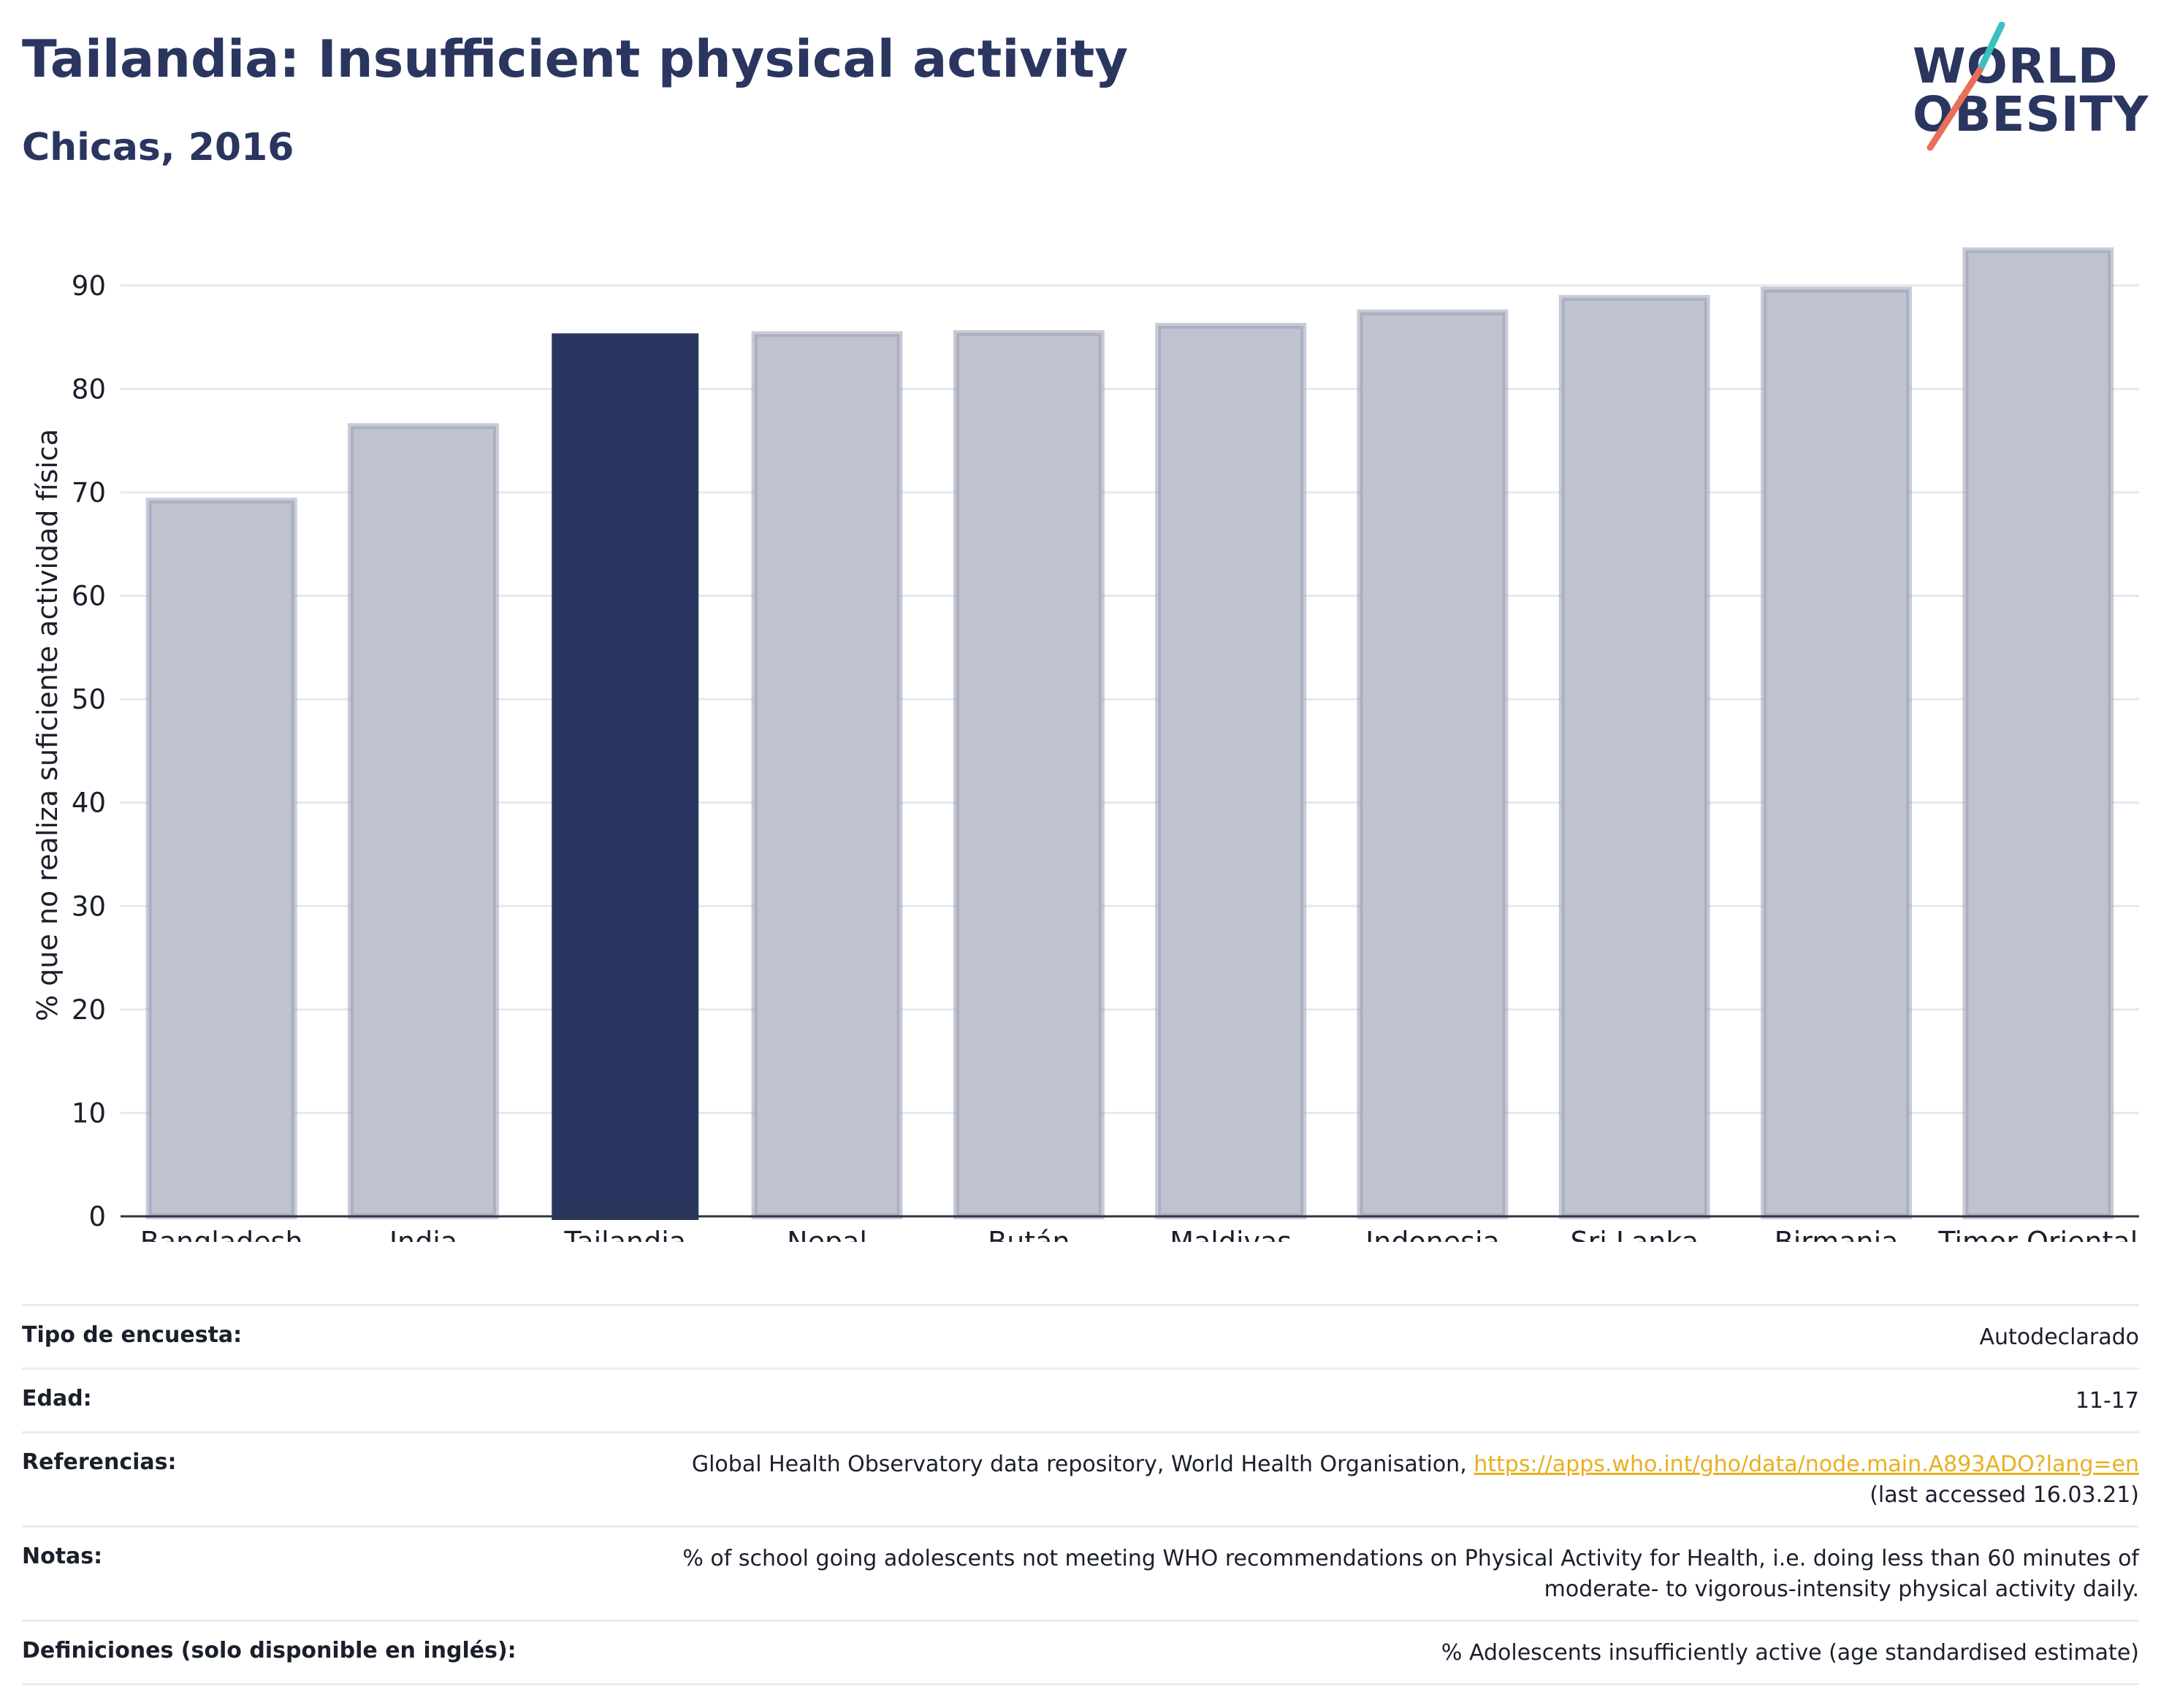  I want to click on survey-type-label: Tipo de encuesta:, so click(133, 1335).